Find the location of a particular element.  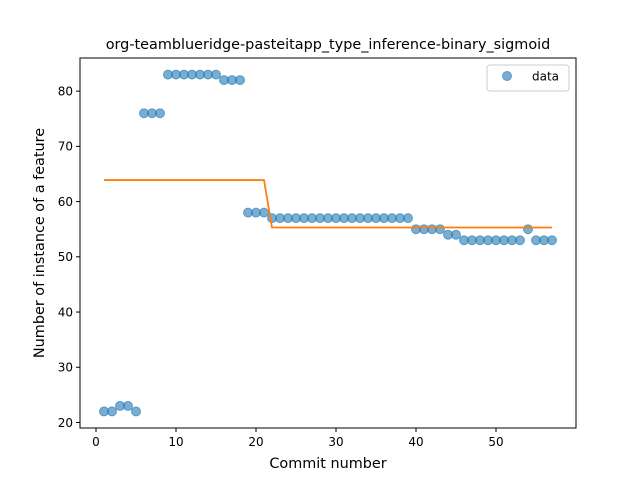

x-tick-label: 50 is located at coordinates (495, 442).